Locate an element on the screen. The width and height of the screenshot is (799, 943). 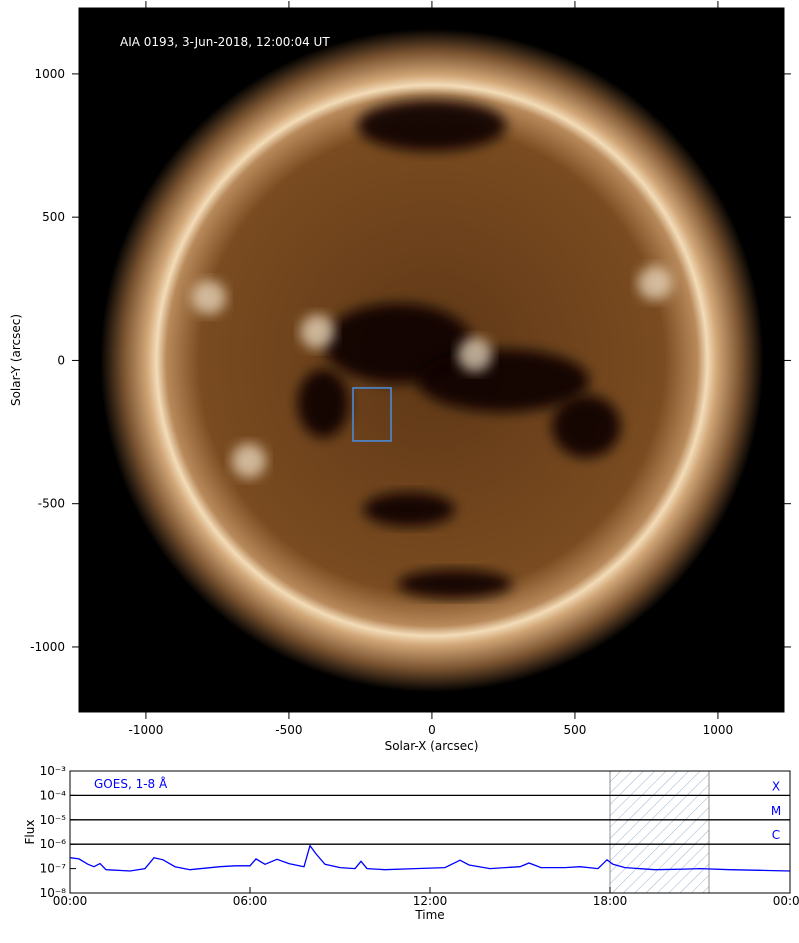
class-label: M is located at coordinates (776, 811).